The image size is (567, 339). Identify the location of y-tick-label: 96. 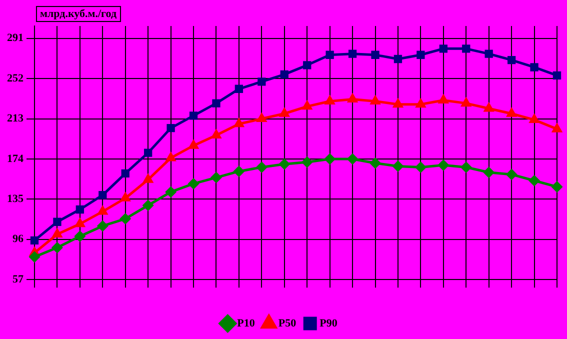
(18, 239).